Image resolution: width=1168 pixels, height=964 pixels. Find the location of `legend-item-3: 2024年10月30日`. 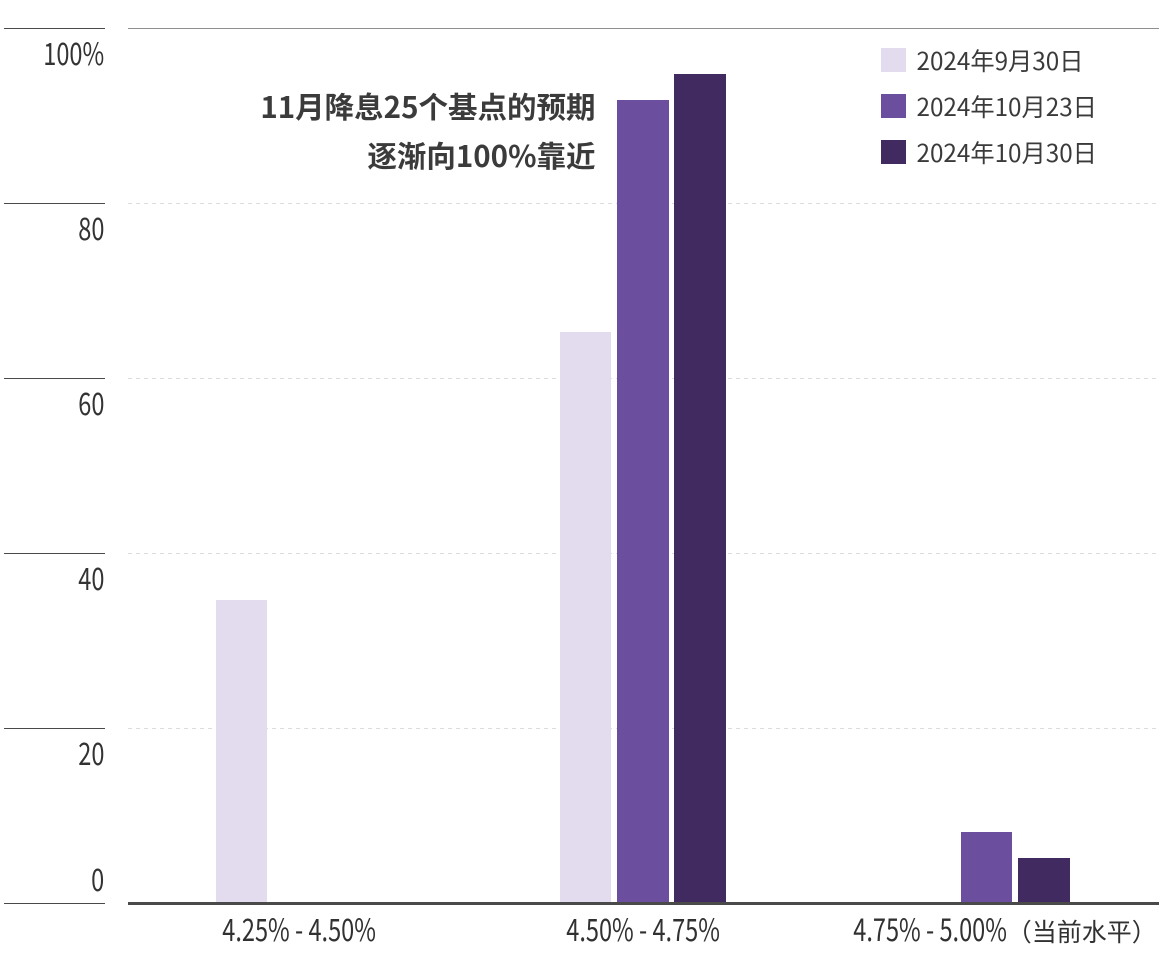

legend-item-3: 2024年10月30日 is located at coordinates (988, 151).